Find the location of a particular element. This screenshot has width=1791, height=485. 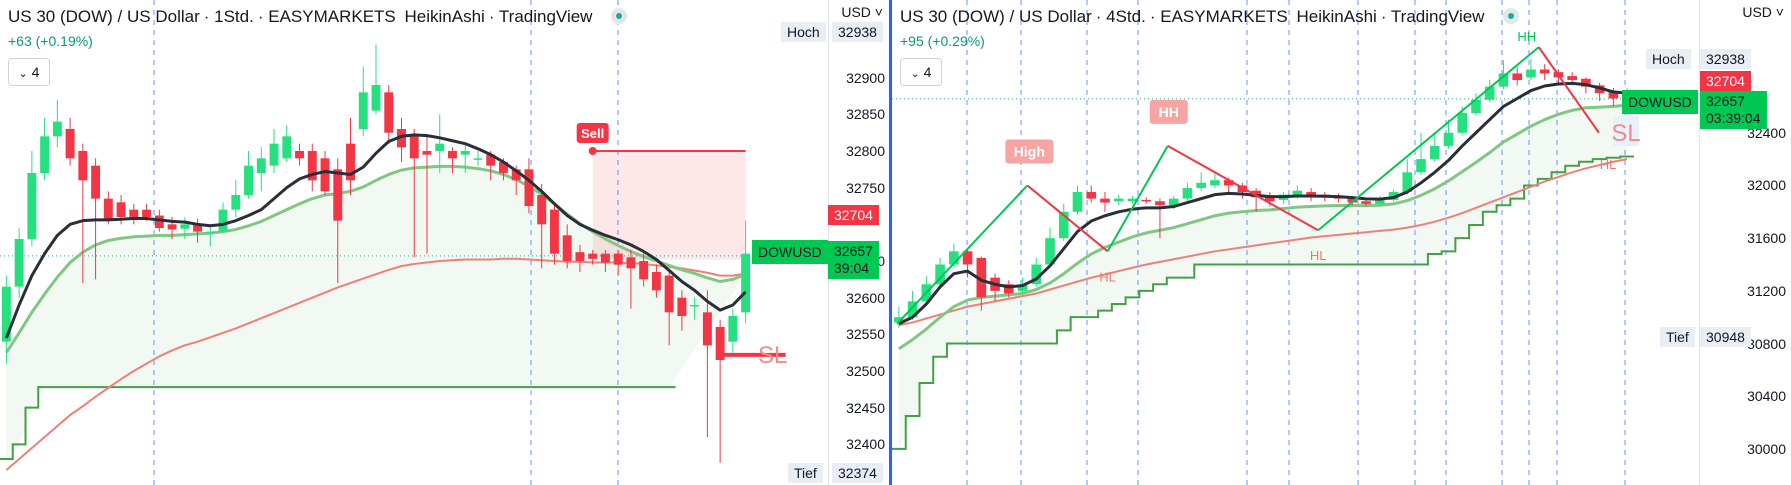

bar-countdown: 03:39:04 is located at coordinates (1733, 118).